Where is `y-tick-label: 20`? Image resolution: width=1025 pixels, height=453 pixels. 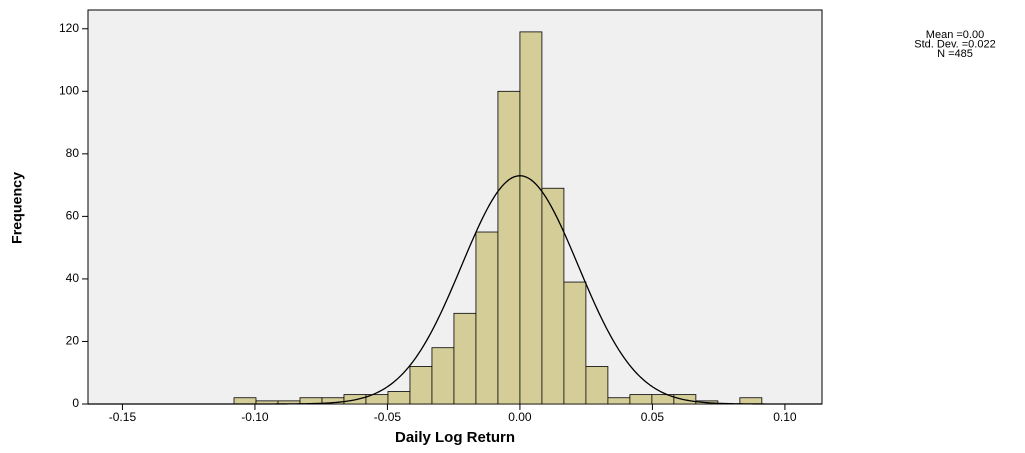
y-tick-label: 20 is located at coordinates (73, 341).